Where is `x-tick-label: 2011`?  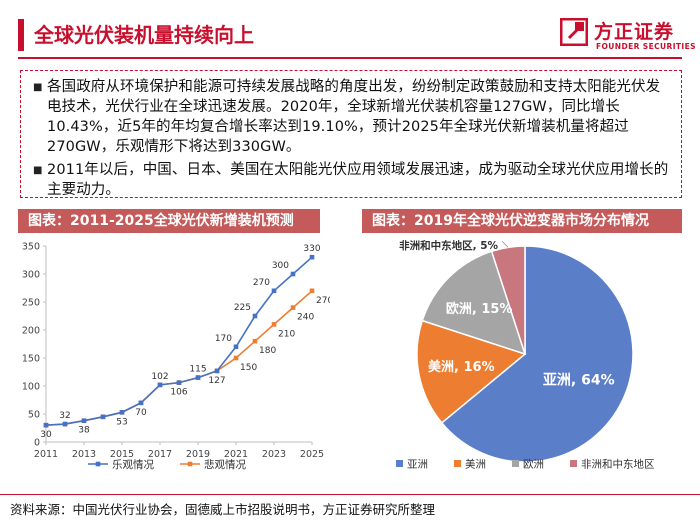
x-tick-label: 2011 is located at coordinates (46, 454).